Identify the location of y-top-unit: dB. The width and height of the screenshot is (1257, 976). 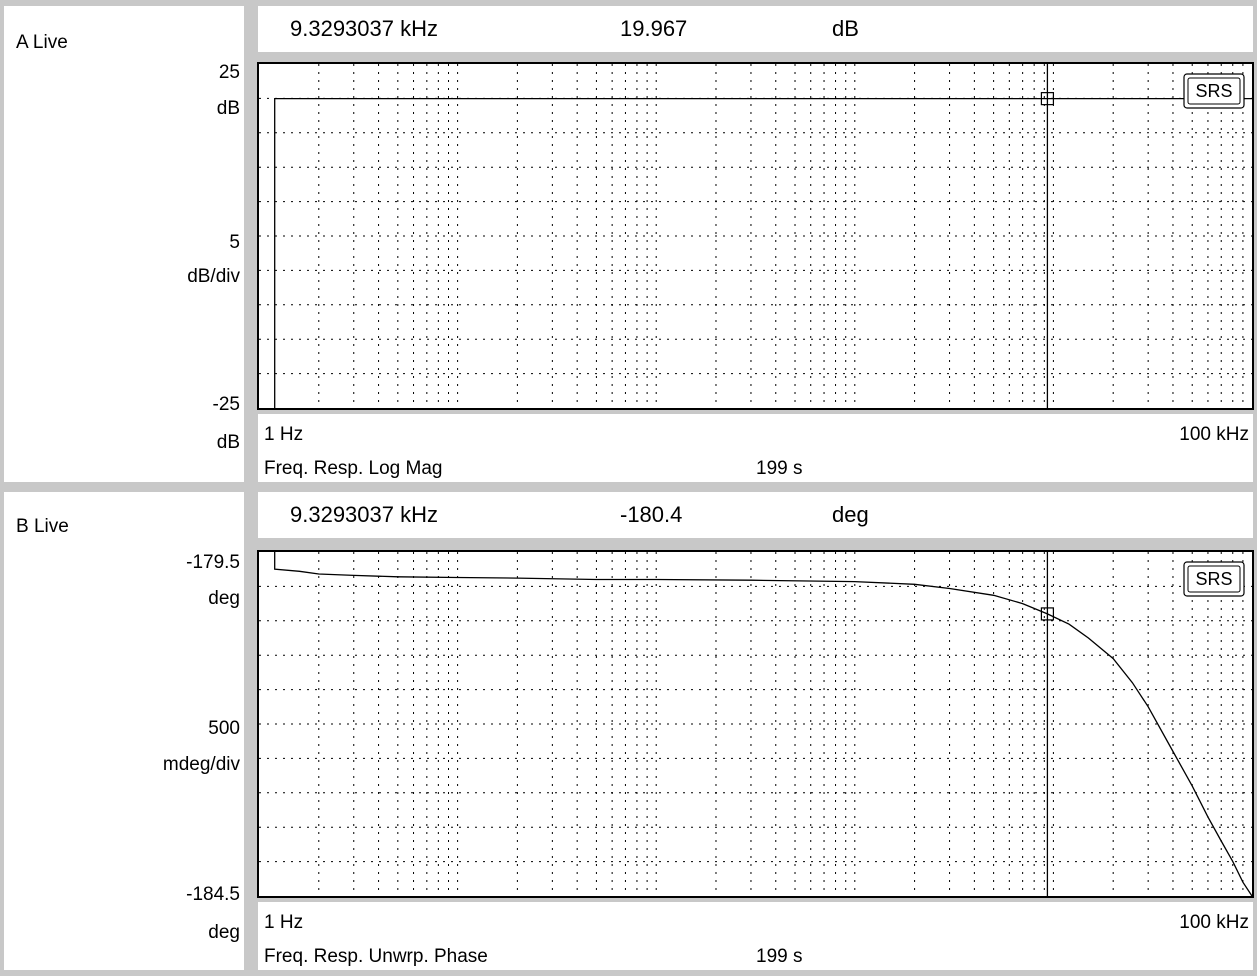
(228, 108).